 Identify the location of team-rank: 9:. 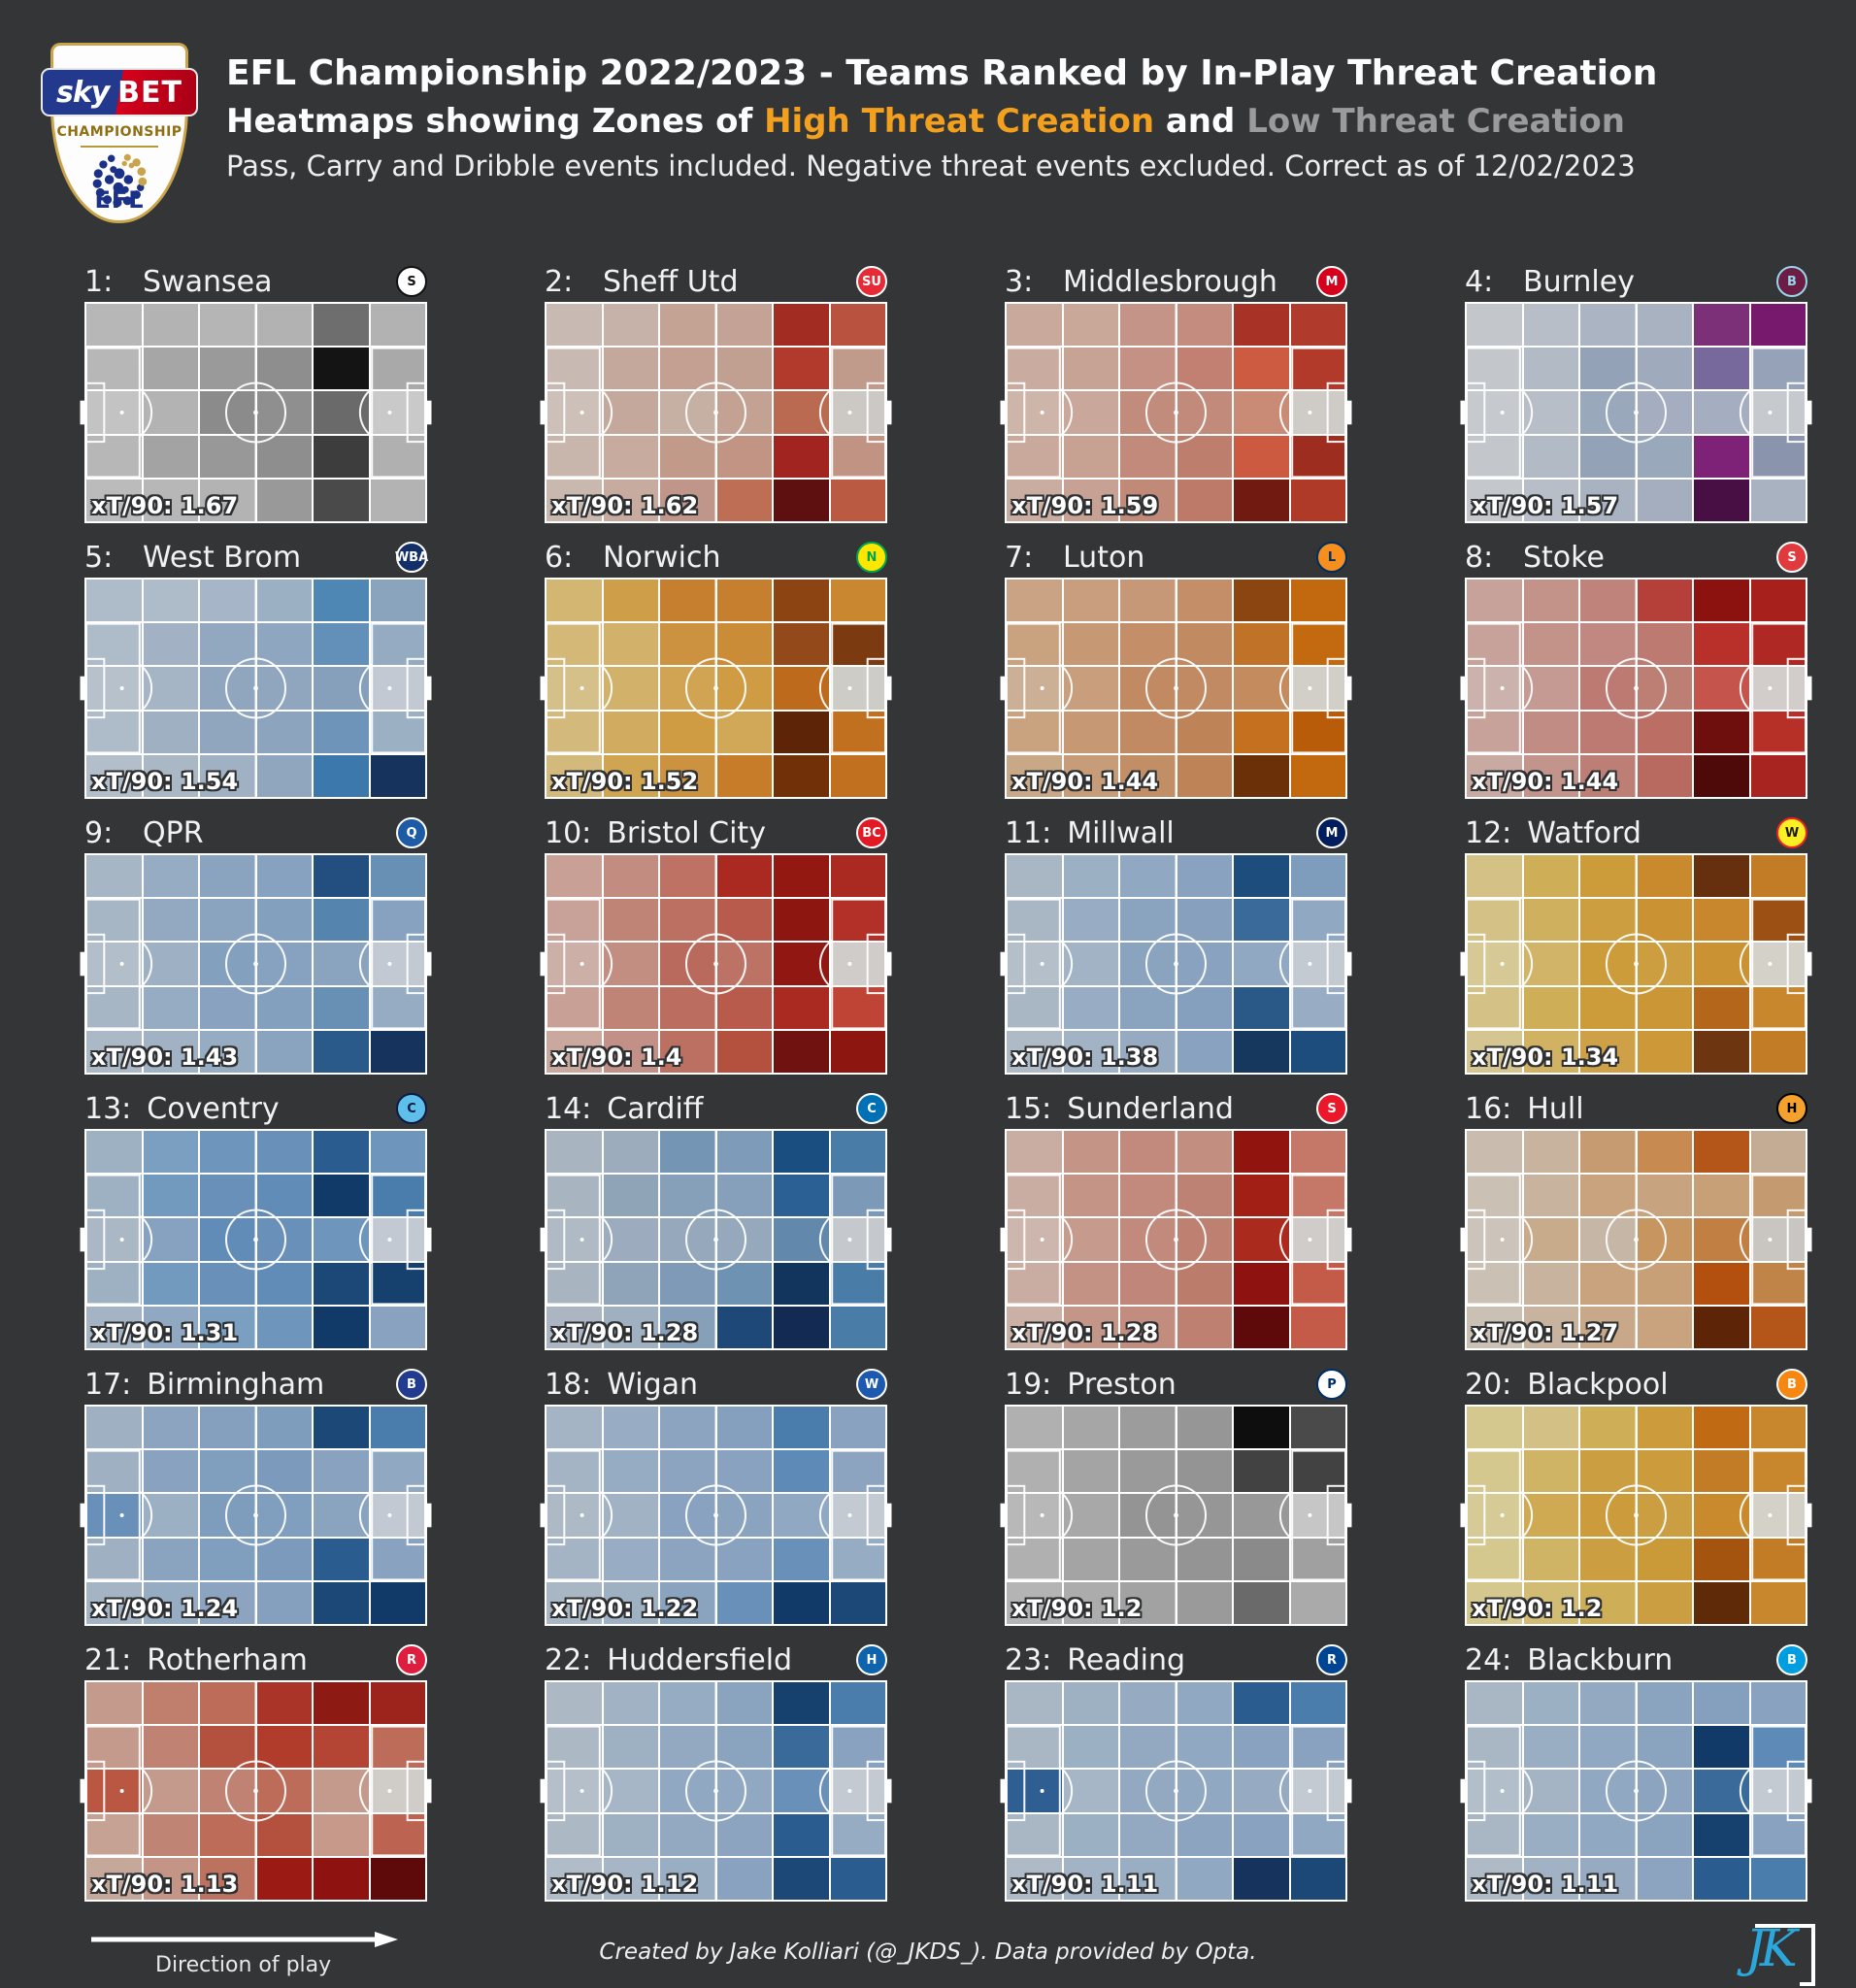
(99, 833).